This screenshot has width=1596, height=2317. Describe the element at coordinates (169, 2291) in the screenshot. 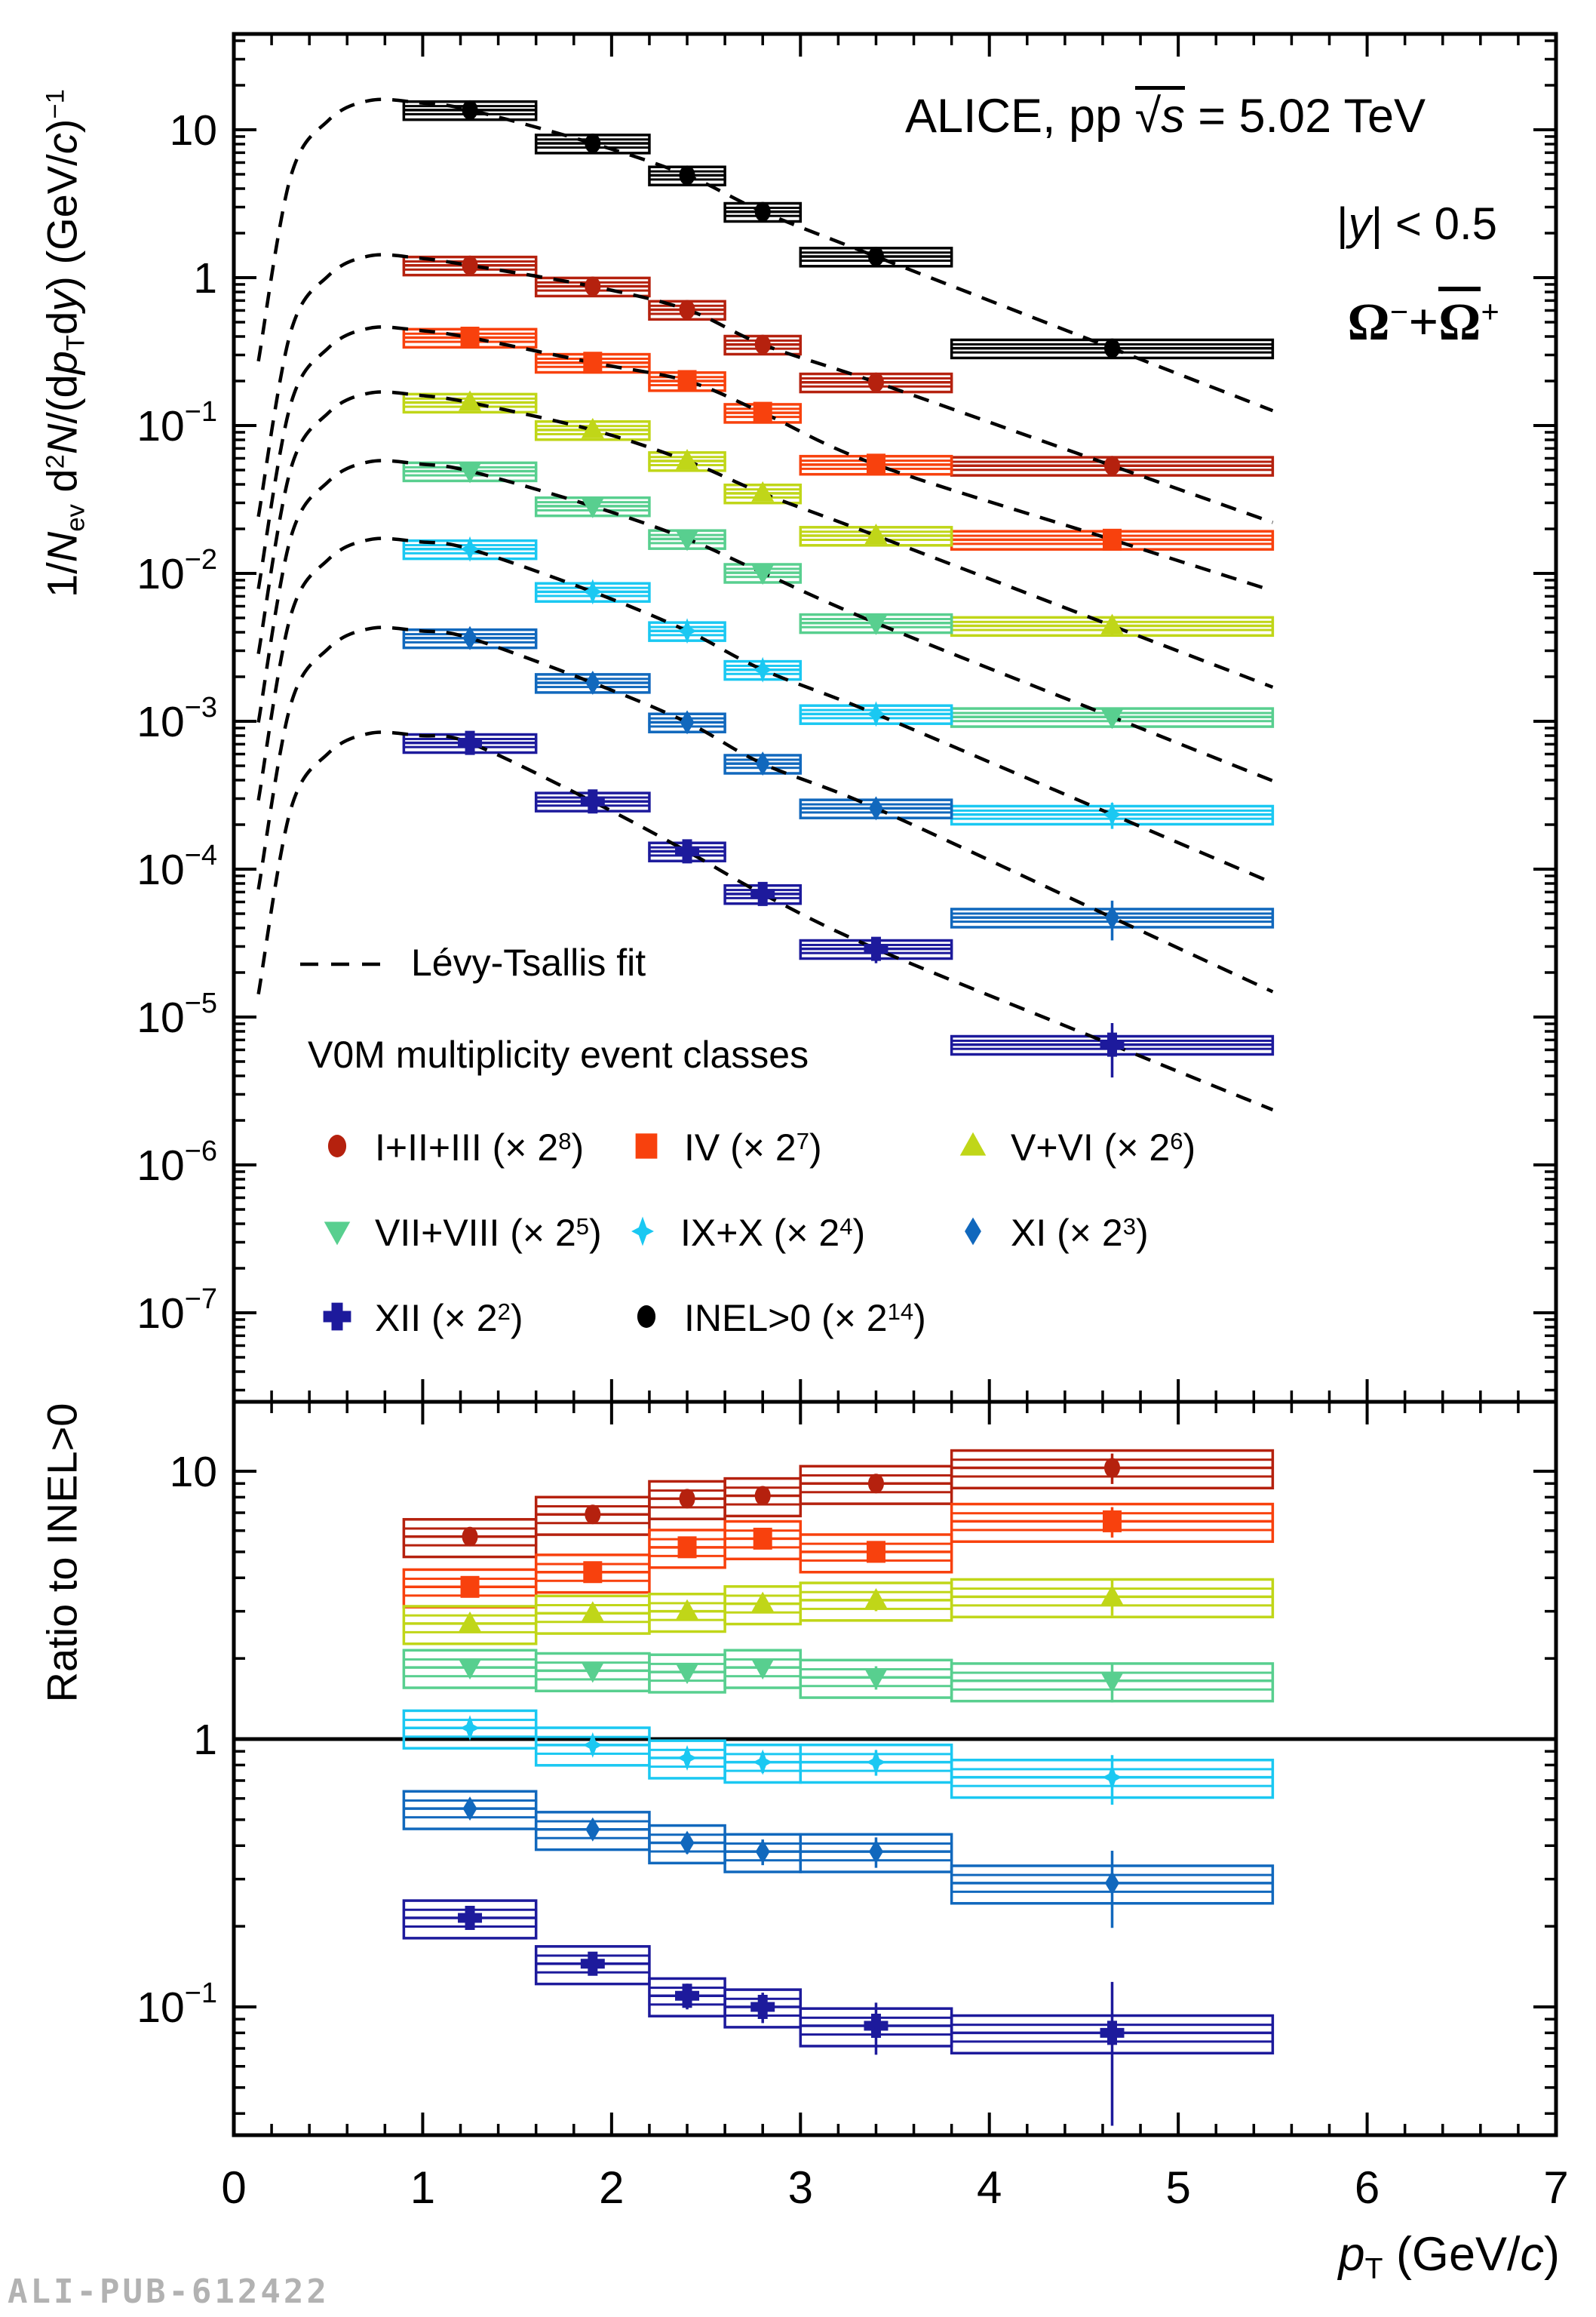

I see `figure-id-watermark: ALI-PUB-612422` at that location.